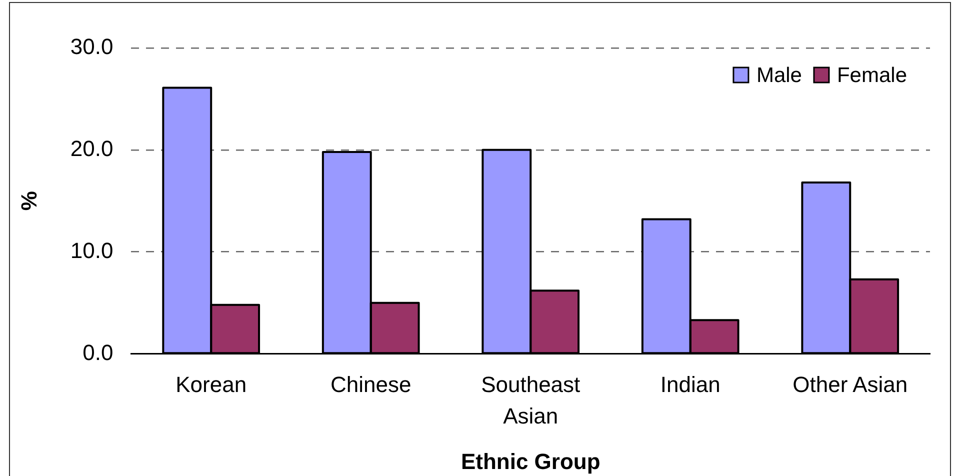 The height and width of the screenshot is (476, 958). What do you see at coordinates (98, 352) in the screenshot?
I see `y-tick-label: 0.0` at bounding box center [98, 352].